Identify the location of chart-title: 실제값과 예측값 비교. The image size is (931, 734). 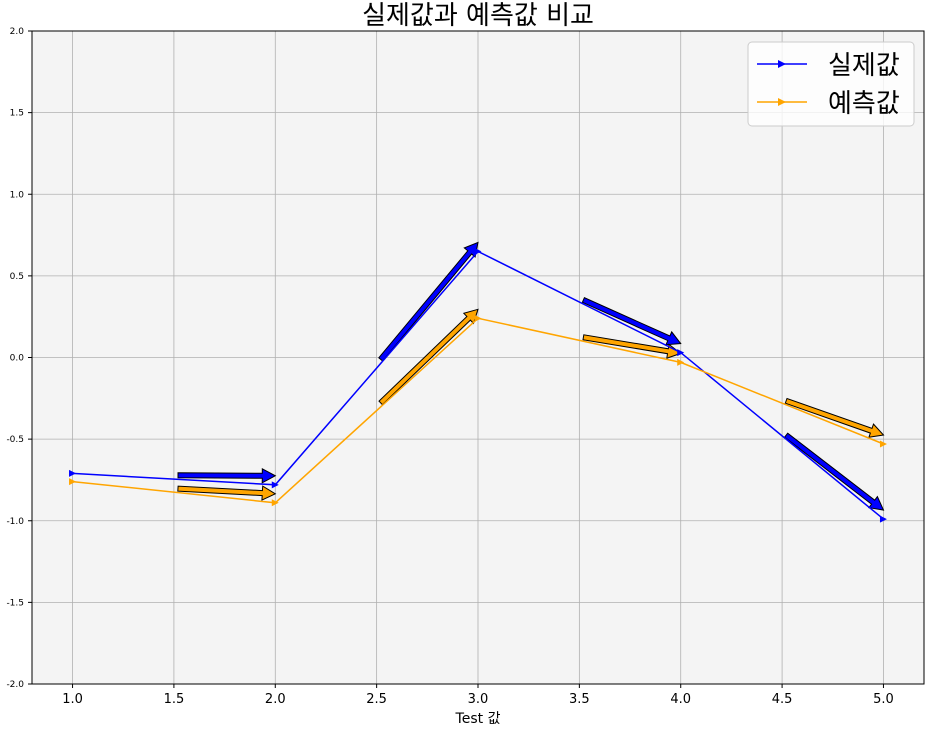
(478, 16).